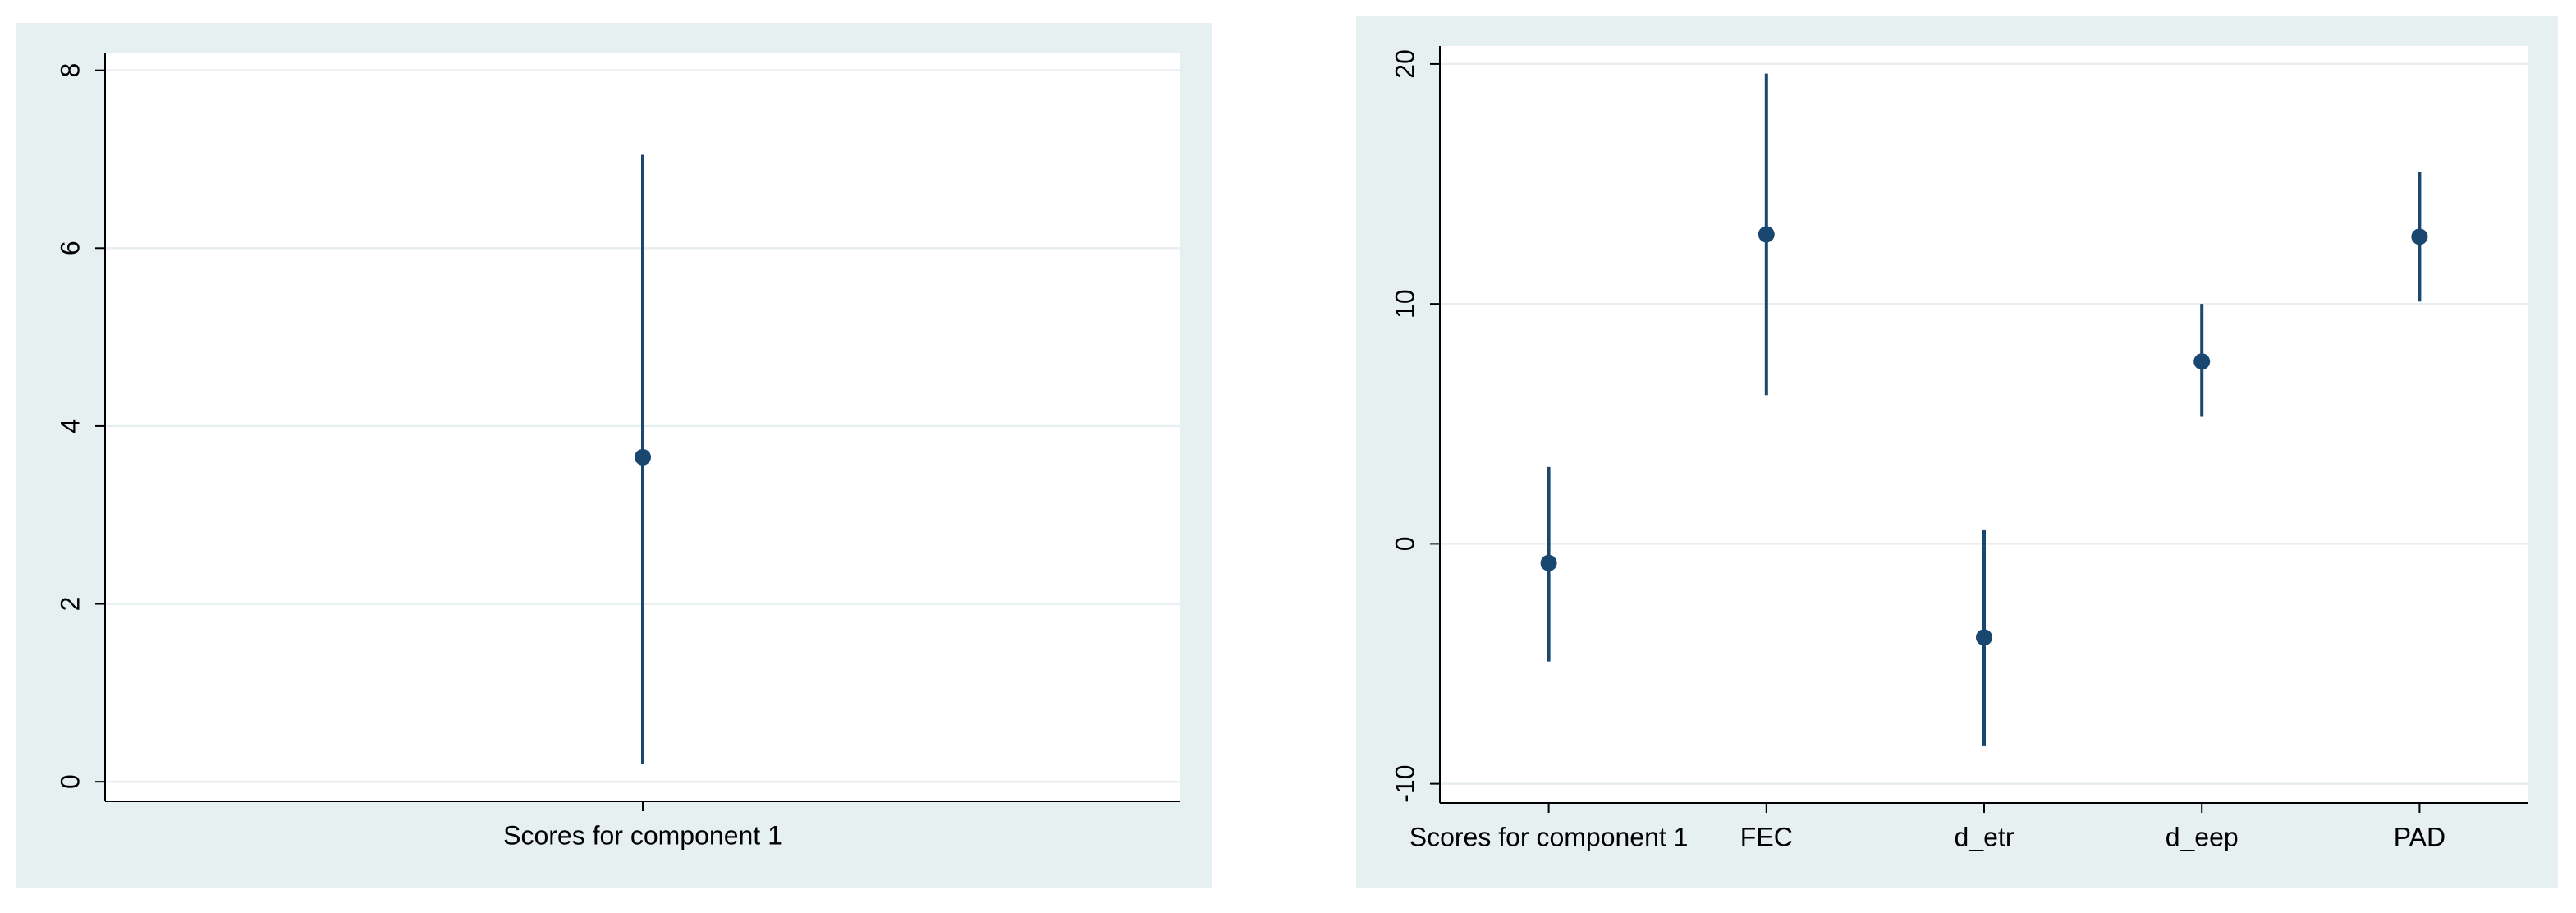  What do you see at coordinates (1985, 836) in the screenshot?
I see `x-tick-label: d_etr` at bounding box center [1985, 836].